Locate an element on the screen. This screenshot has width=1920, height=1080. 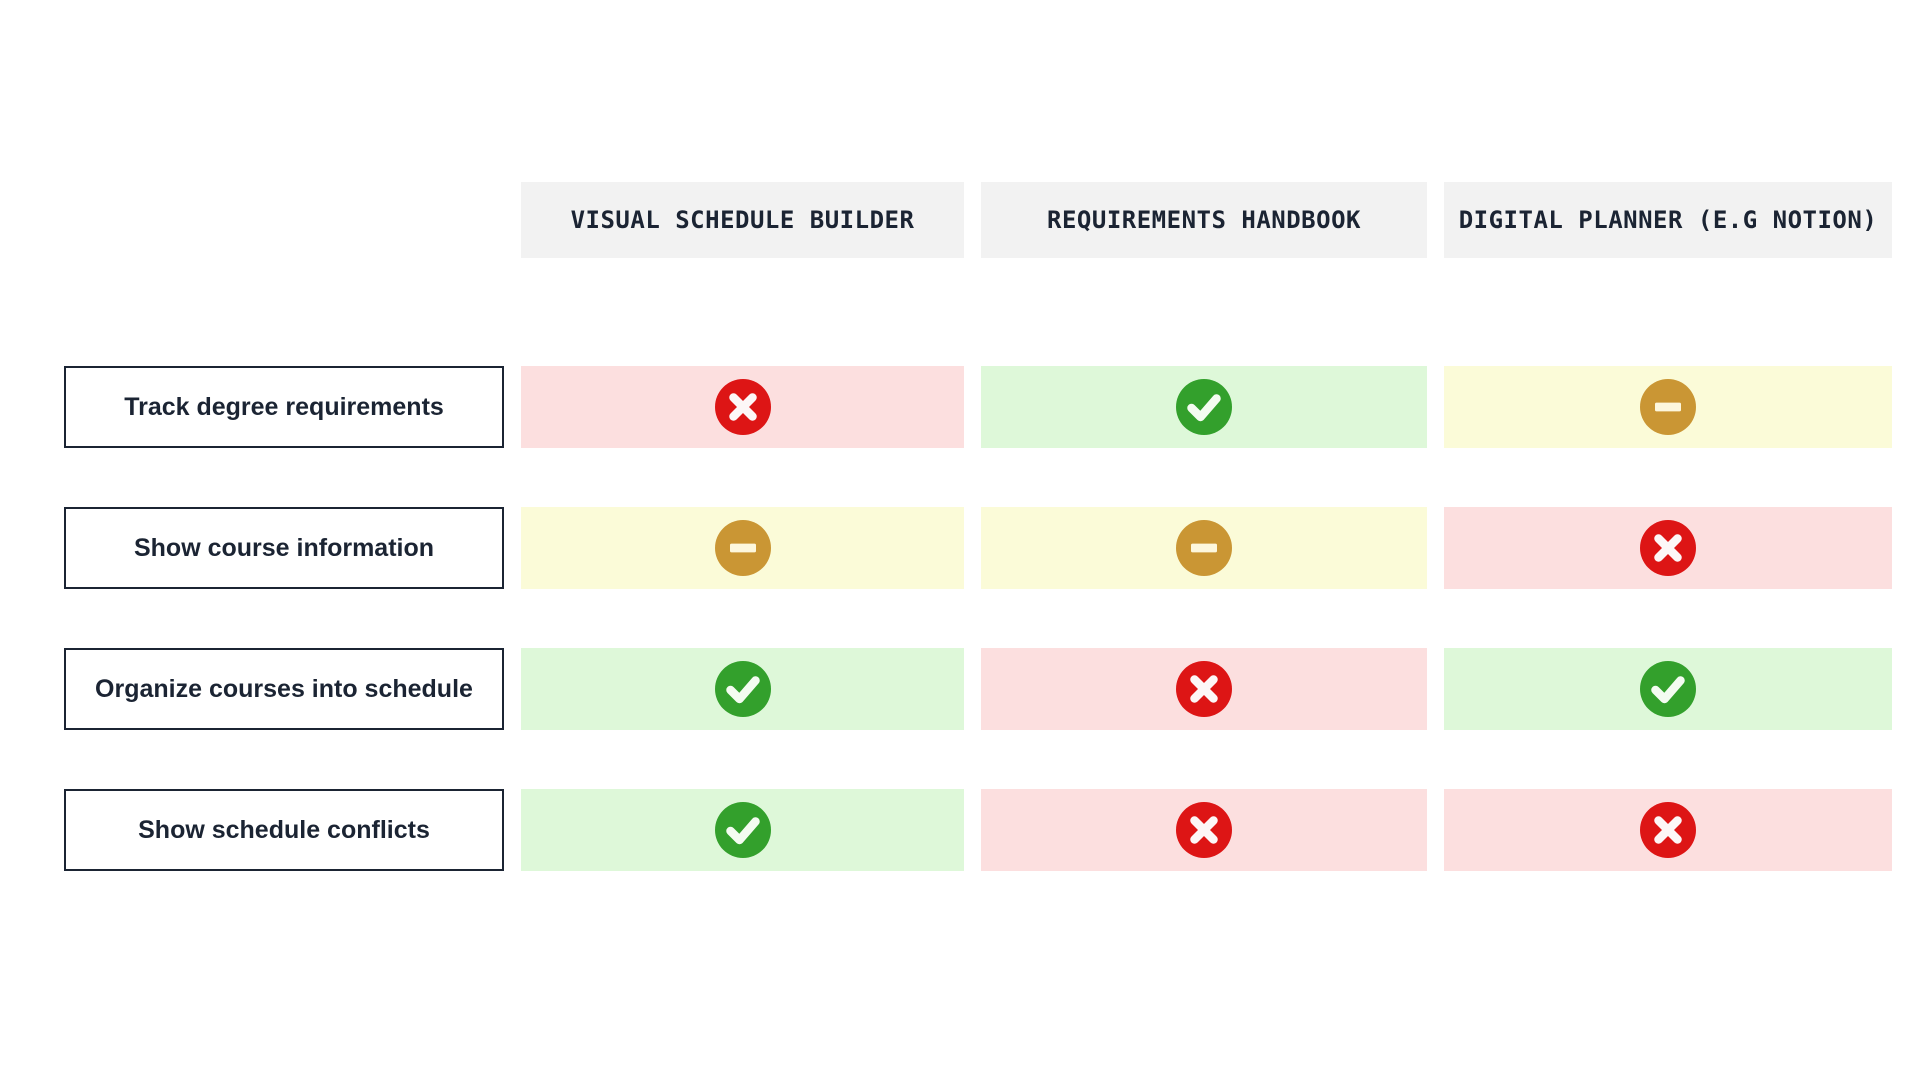
column-header: DIGITAL PLANNER (E.G NOTION) is located at coordinates (1668, 220).